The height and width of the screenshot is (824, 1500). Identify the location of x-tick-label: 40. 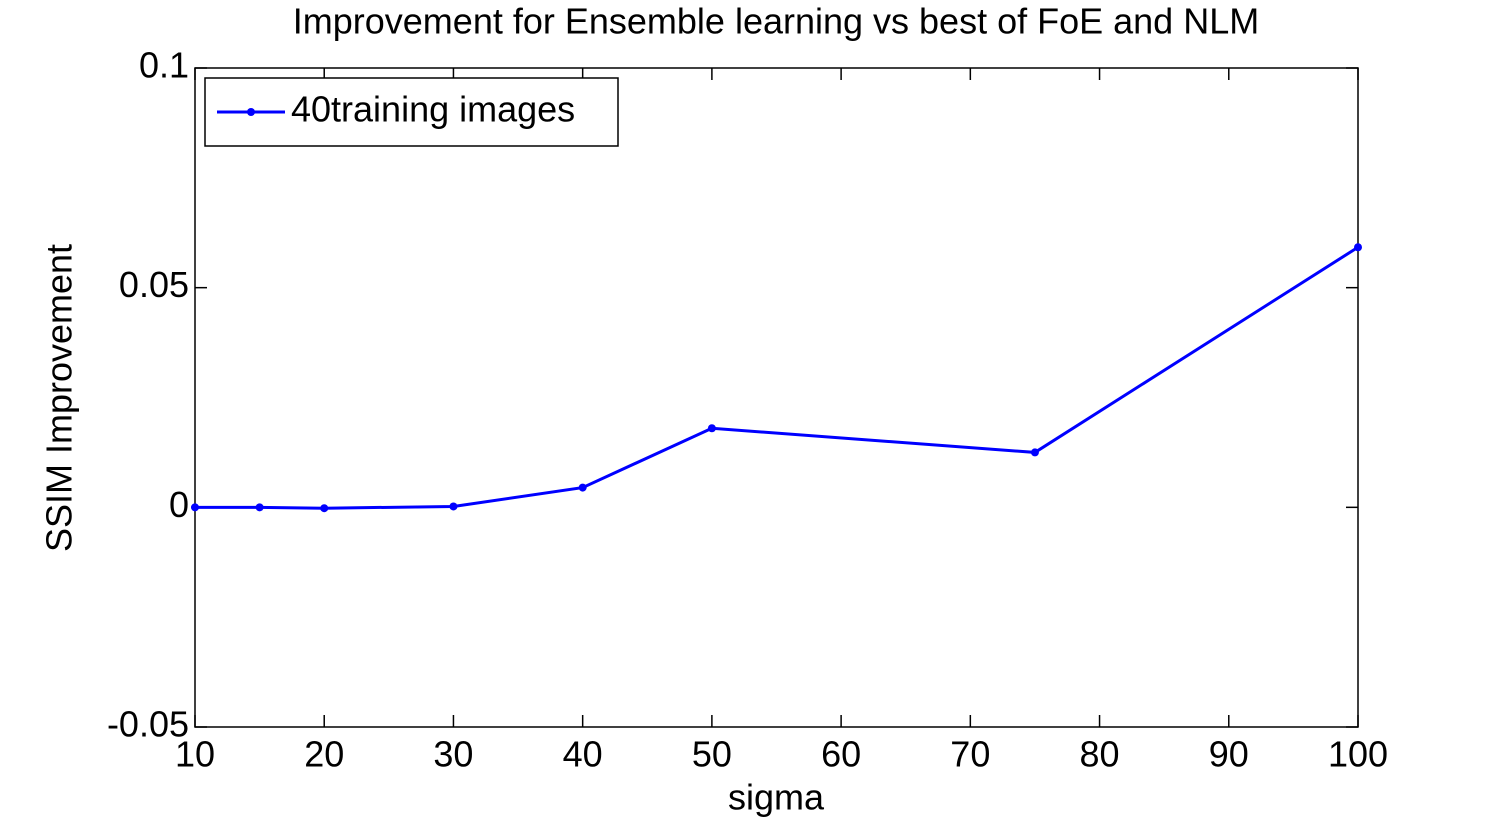
(583, 754).